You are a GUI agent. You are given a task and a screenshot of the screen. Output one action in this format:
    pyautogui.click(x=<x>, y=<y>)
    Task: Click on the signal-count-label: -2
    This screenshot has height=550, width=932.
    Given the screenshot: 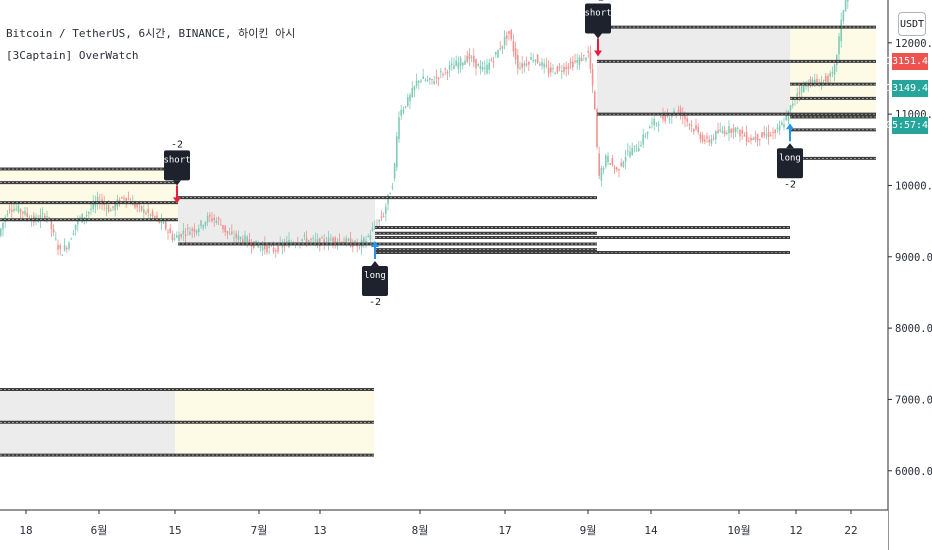 What is the action you would take?
    pyautogui.click(x=375, y=302)
    